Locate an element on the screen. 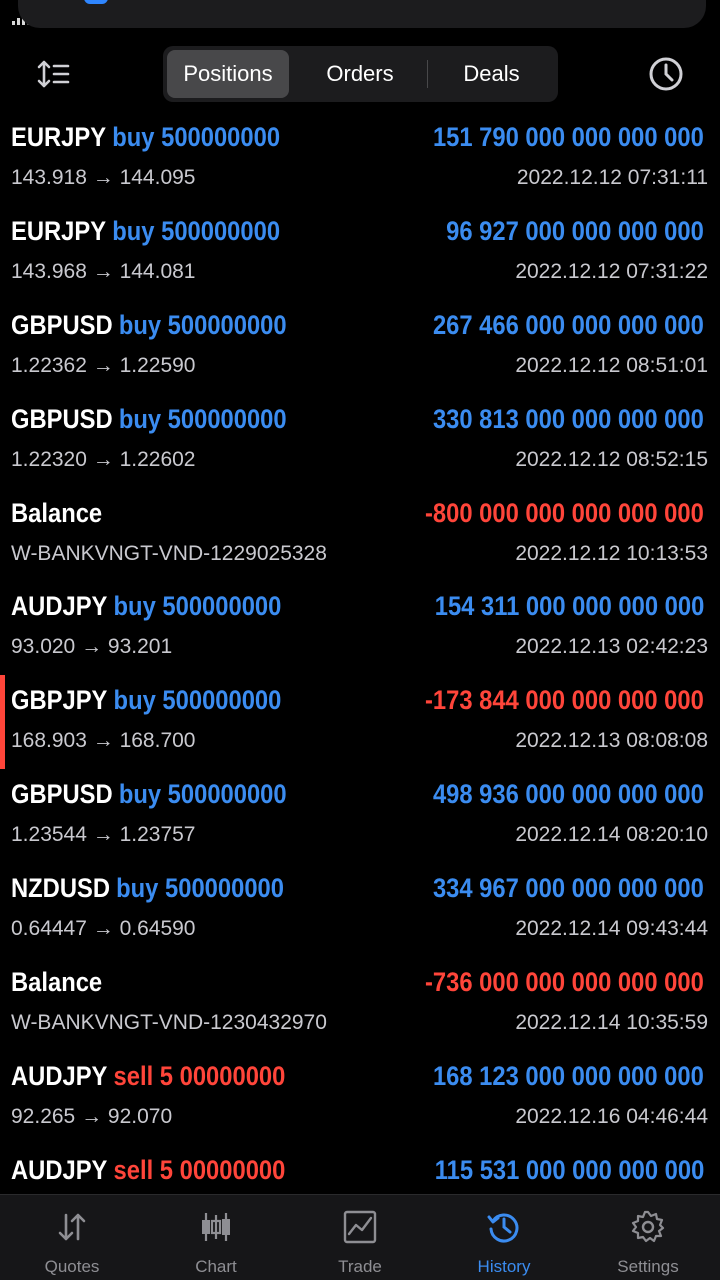 This screenshot has width=720, height=1280. deal-title: GBPJPY buy 500000000 is located at coordinates (146, 700).